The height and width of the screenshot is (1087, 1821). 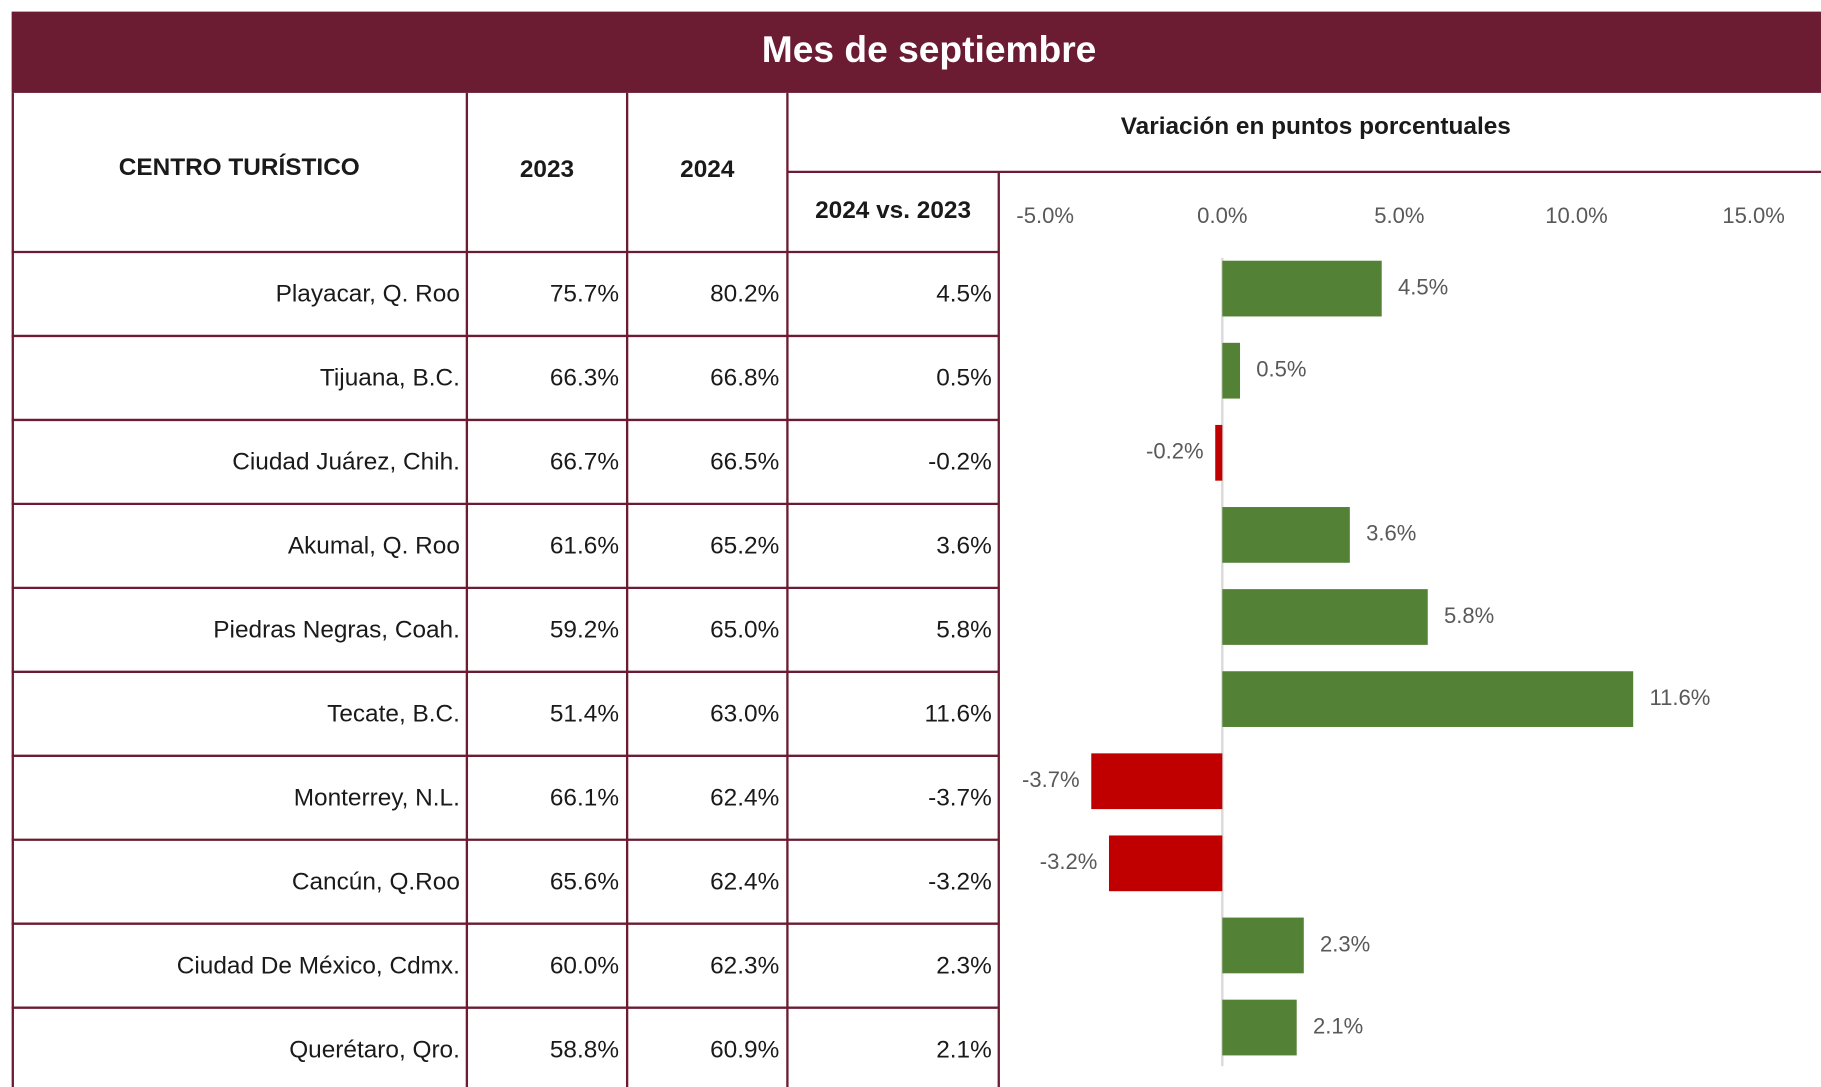 What do you see at coordinates (584, 462) in the screenshot?
I see `cell: 66.7%` at bounding box center [584, 462].